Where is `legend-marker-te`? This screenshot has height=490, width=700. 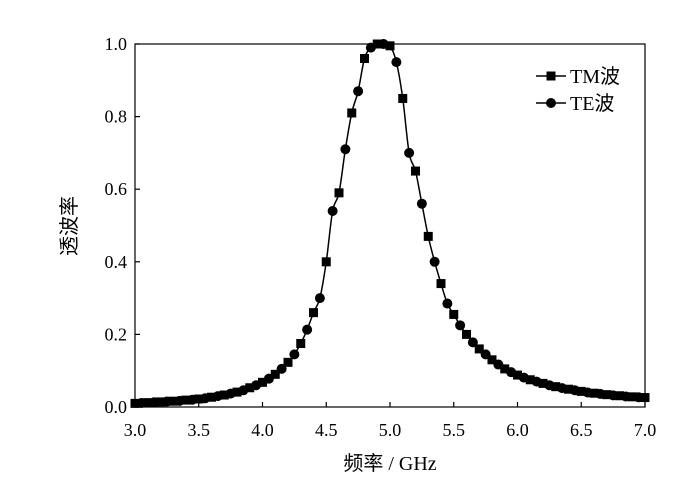 legend-marker-te is located at coordinates (551, 103).